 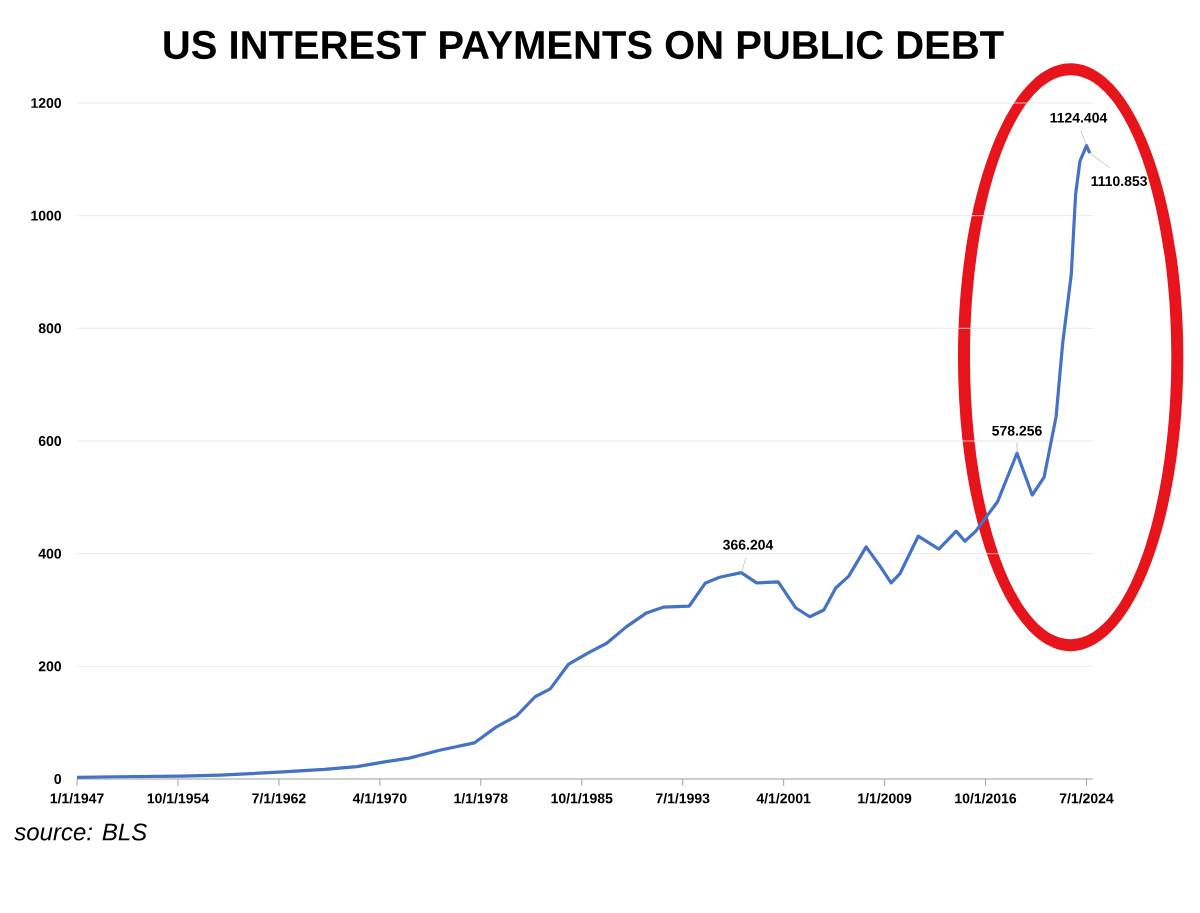 I want to click on x-tick-label: 1/1/2009, so click(x=885, y=798).